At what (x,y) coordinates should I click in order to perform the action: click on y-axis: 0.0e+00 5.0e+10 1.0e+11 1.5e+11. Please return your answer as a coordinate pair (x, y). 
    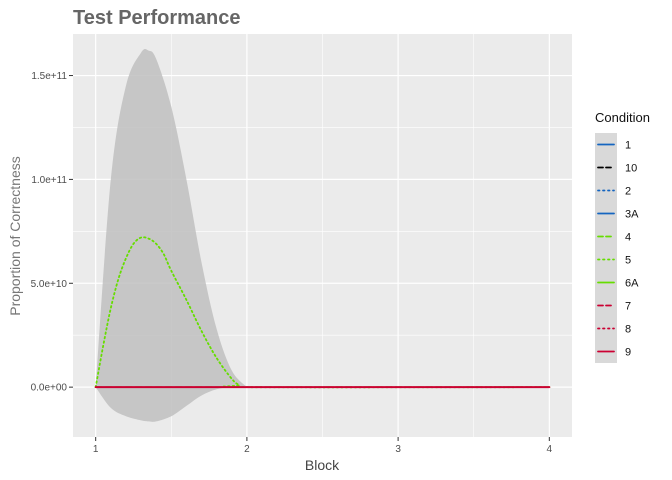
    Looking at the image, I should click on (52, 232).